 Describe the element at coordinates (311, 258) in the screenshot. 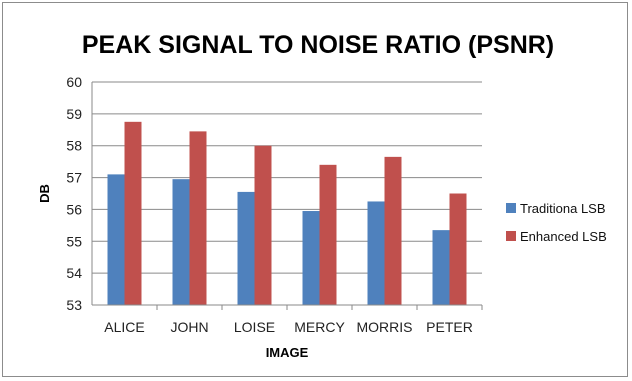

I see `bar-traditional-mercy` at that location.